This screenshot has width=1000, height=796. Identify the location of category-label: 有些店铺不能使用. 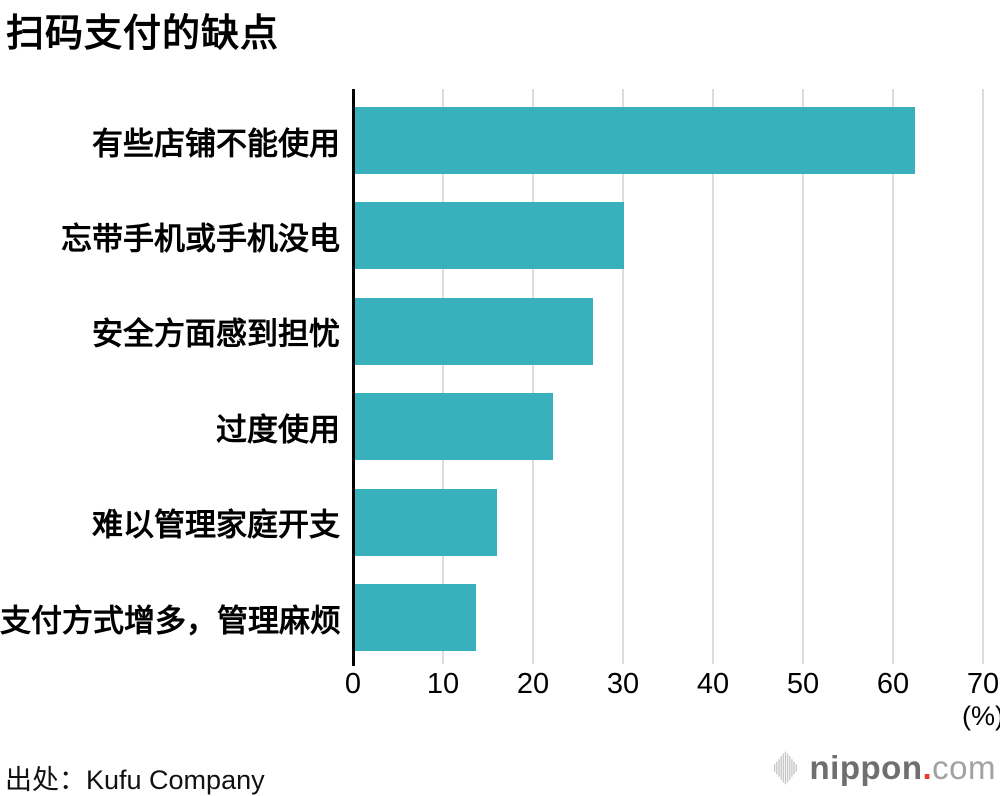
(216, 143).